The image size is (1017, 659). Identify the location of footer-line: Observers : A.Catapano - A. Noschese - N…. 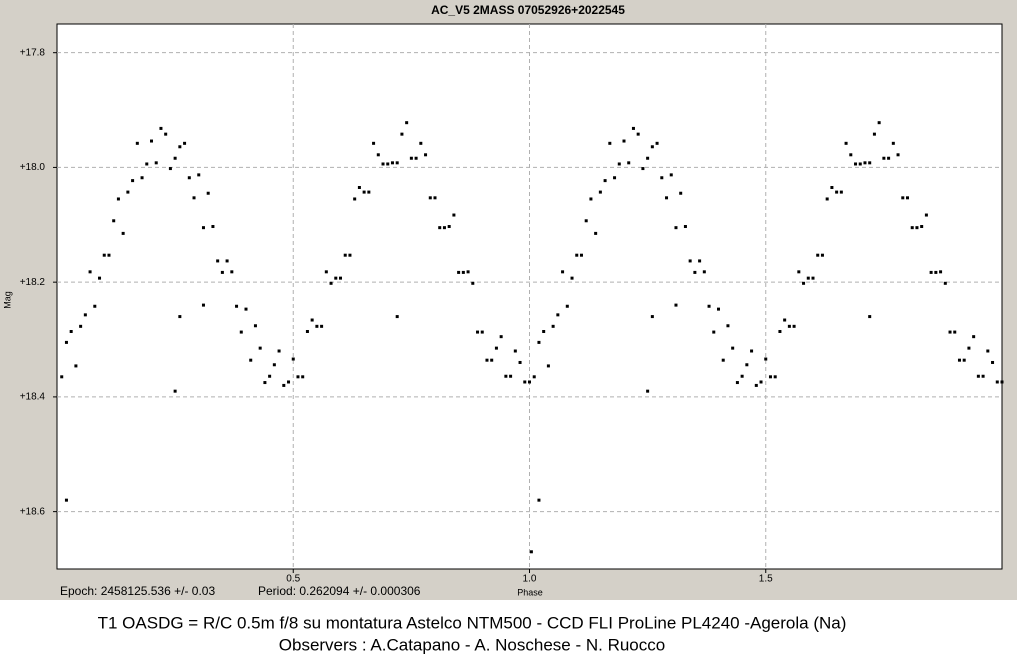
(472, 644).